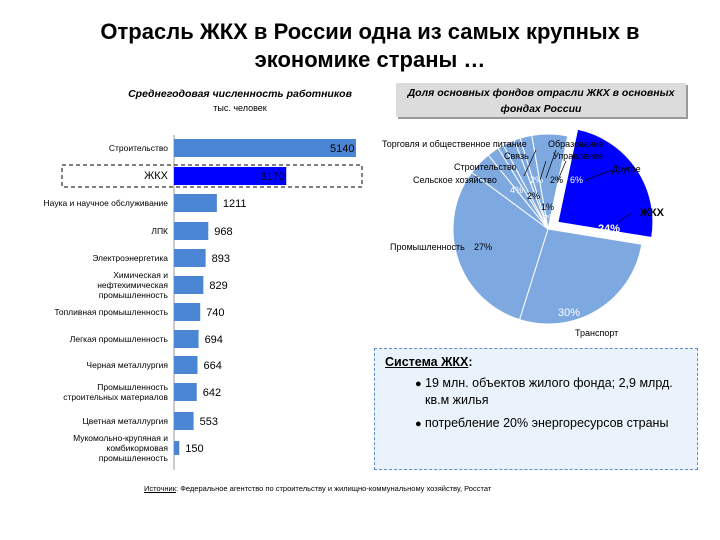  Describe the element at coordinates (235, 204) in the screenshot. I see `bar-value-label: 1211` at that location.